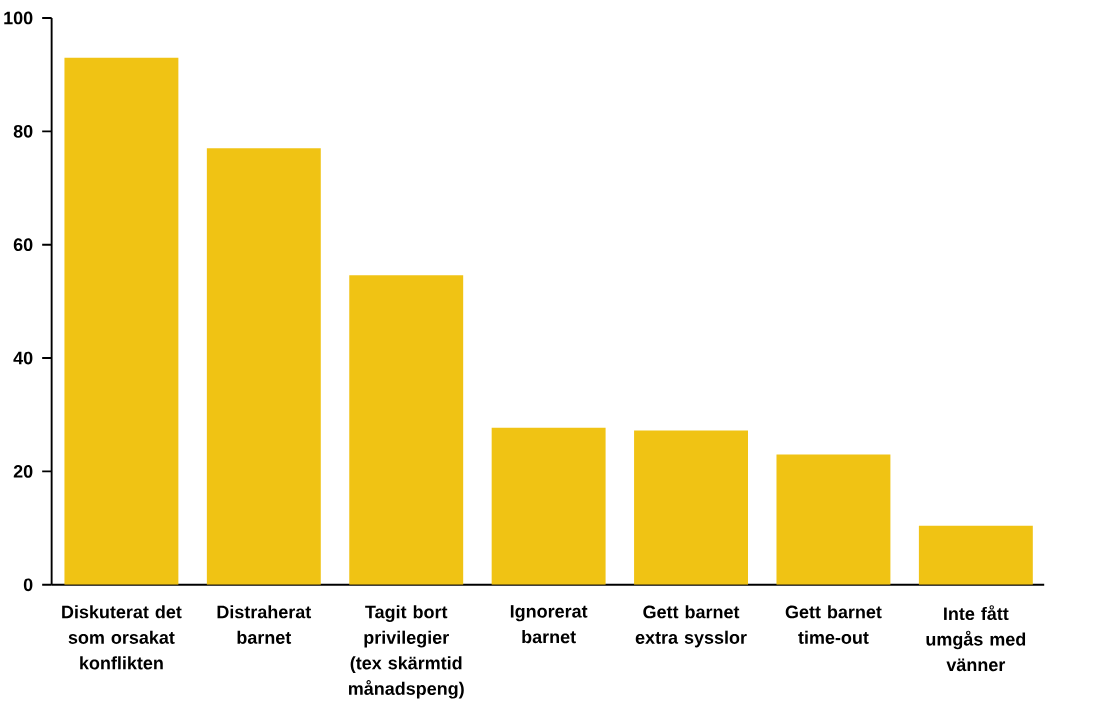 The image size is (1114, 709). What do you see at coordinates (23, 245) in the screenshot?
I see `y-tick-label: 60` at bounding box center [23, 245].